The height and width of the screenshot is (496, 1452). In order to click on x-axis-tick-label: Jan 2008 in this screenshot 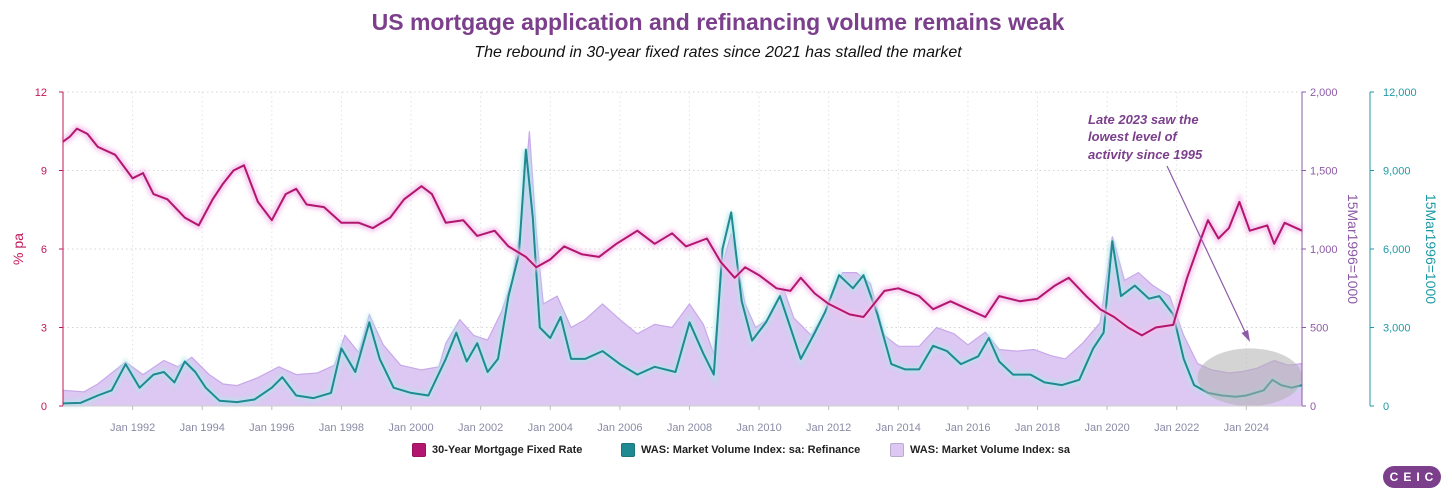, I will do `click(689, 428)`.